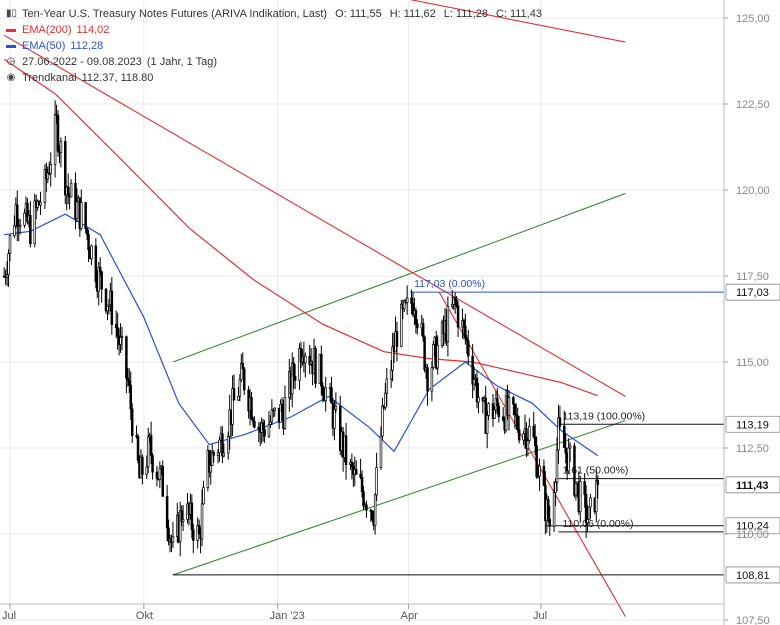 This screenshot has height=625, width=780. Describe the element at coordinates (501, 14) in the screenshot. I see `ohlc-close-key: C:` at that location.